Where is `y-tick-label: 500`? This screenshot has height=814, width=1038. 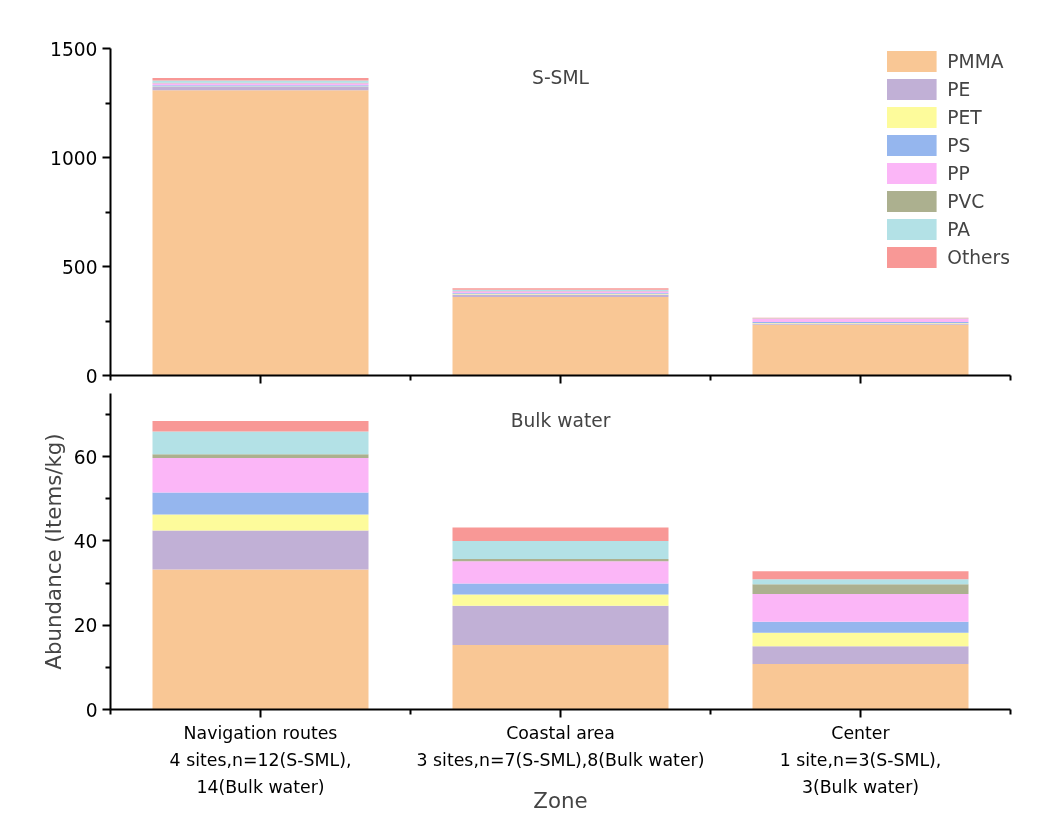
y-tick-label: 500 is located at coordinates (79, 267).